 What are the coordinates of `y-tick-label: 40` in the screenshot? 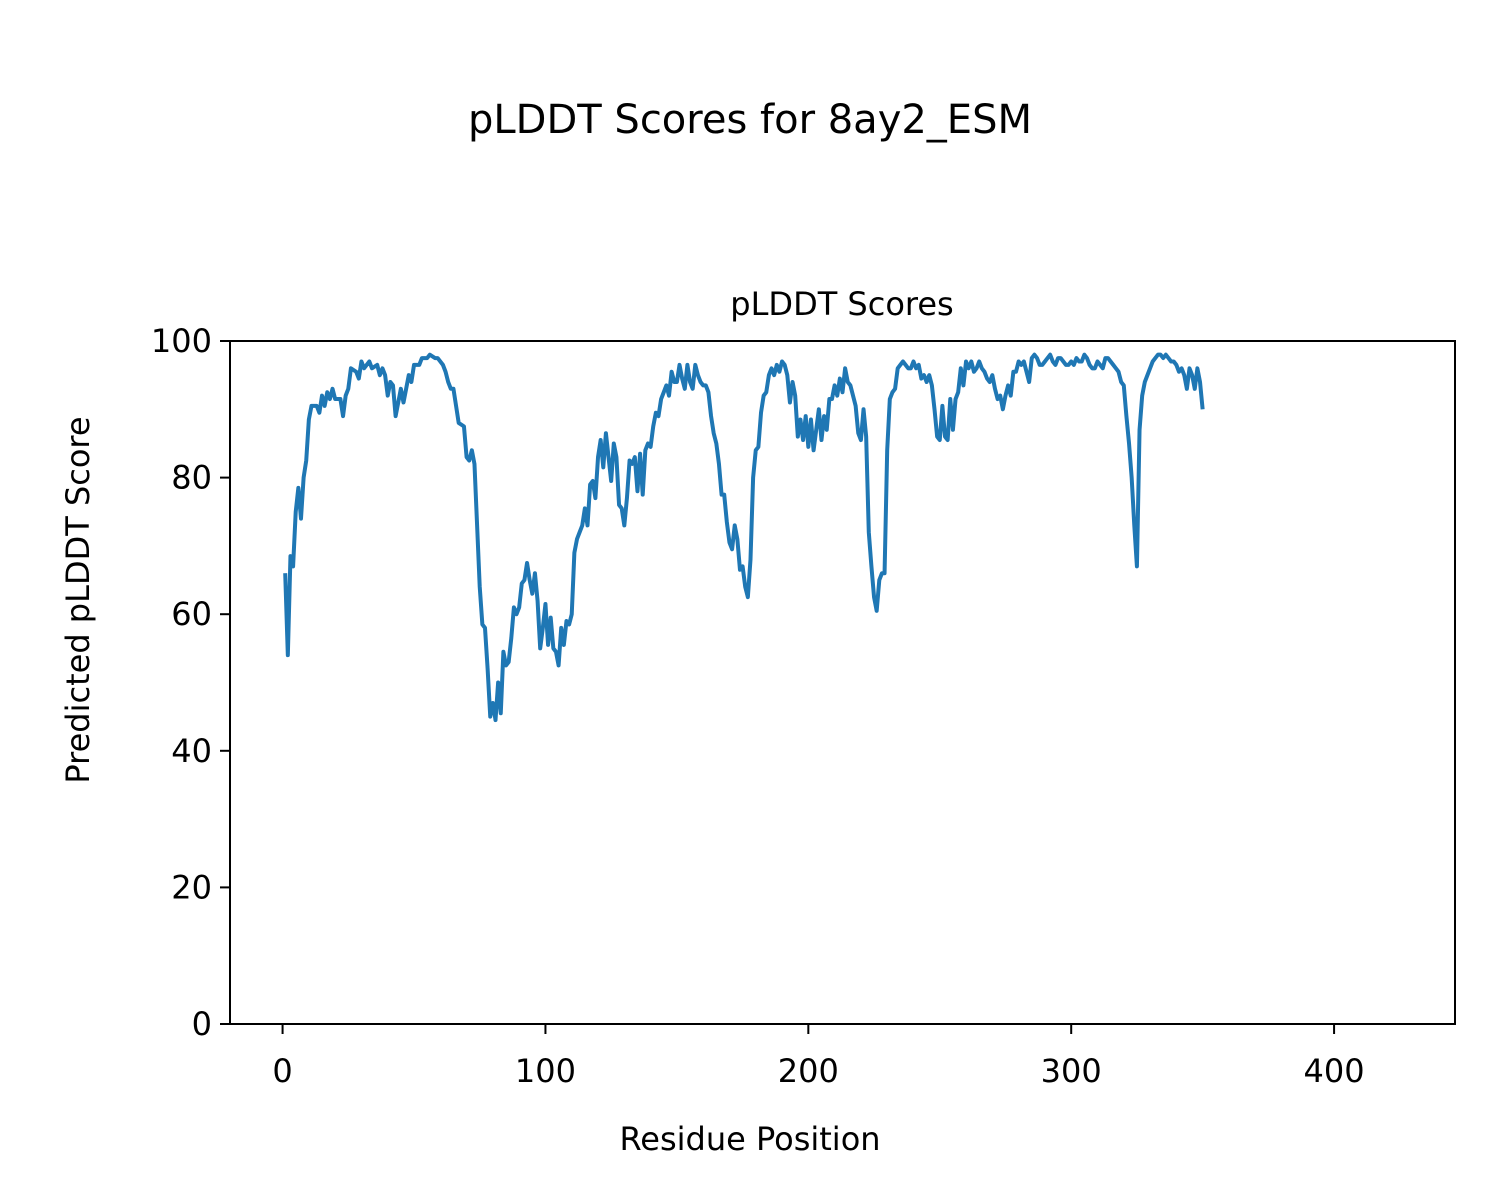 It's located at (191, 751).